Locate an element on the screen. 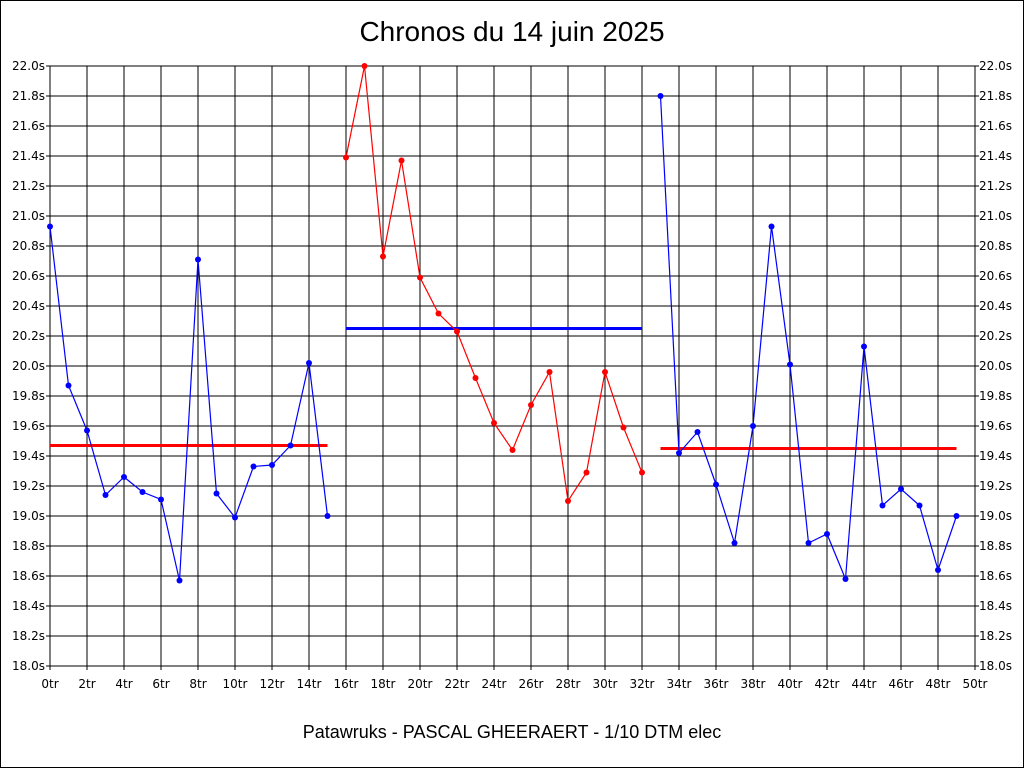  x-tick-label: 30tr is located at coordinates (605, 684).